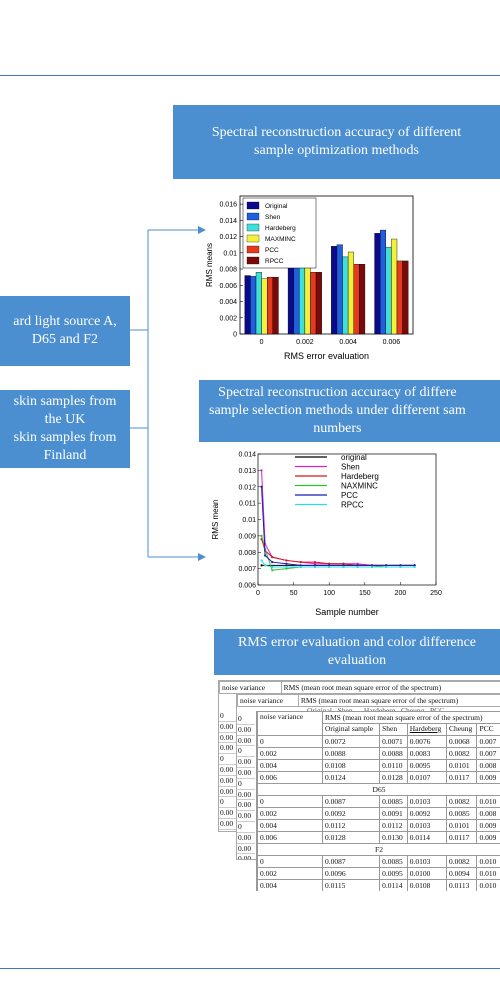  What do you see at coordinates (228, 221) in the screenshot?
I see `bar-y-tick-label: 0.014` at bounding box center [228, 221].